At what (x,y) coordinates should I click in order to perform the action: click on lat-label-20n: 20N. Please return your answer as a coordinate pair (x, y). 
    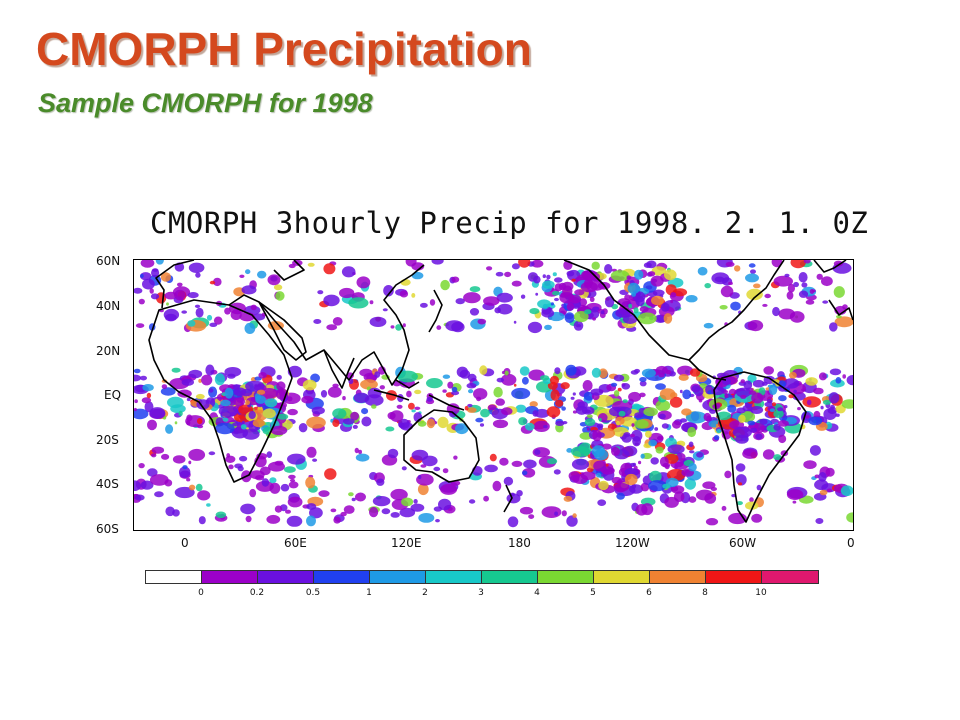
    Looking at the image, I should click on (108, 351).